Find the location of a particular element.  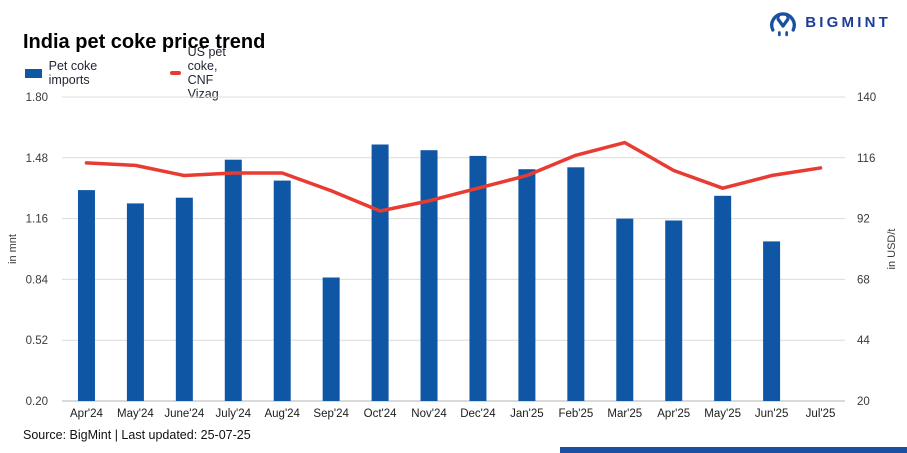

price-line is located at coordinates (453, 176).